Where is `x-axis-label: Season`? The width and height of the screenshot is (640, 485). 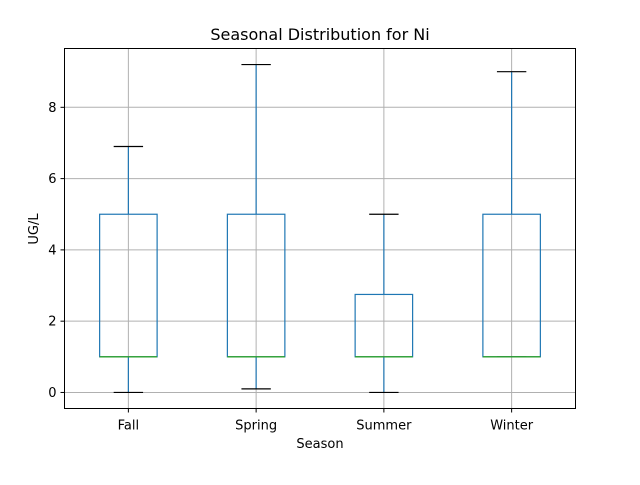 x-axis-label: Season is located at coordinates (319, 444).